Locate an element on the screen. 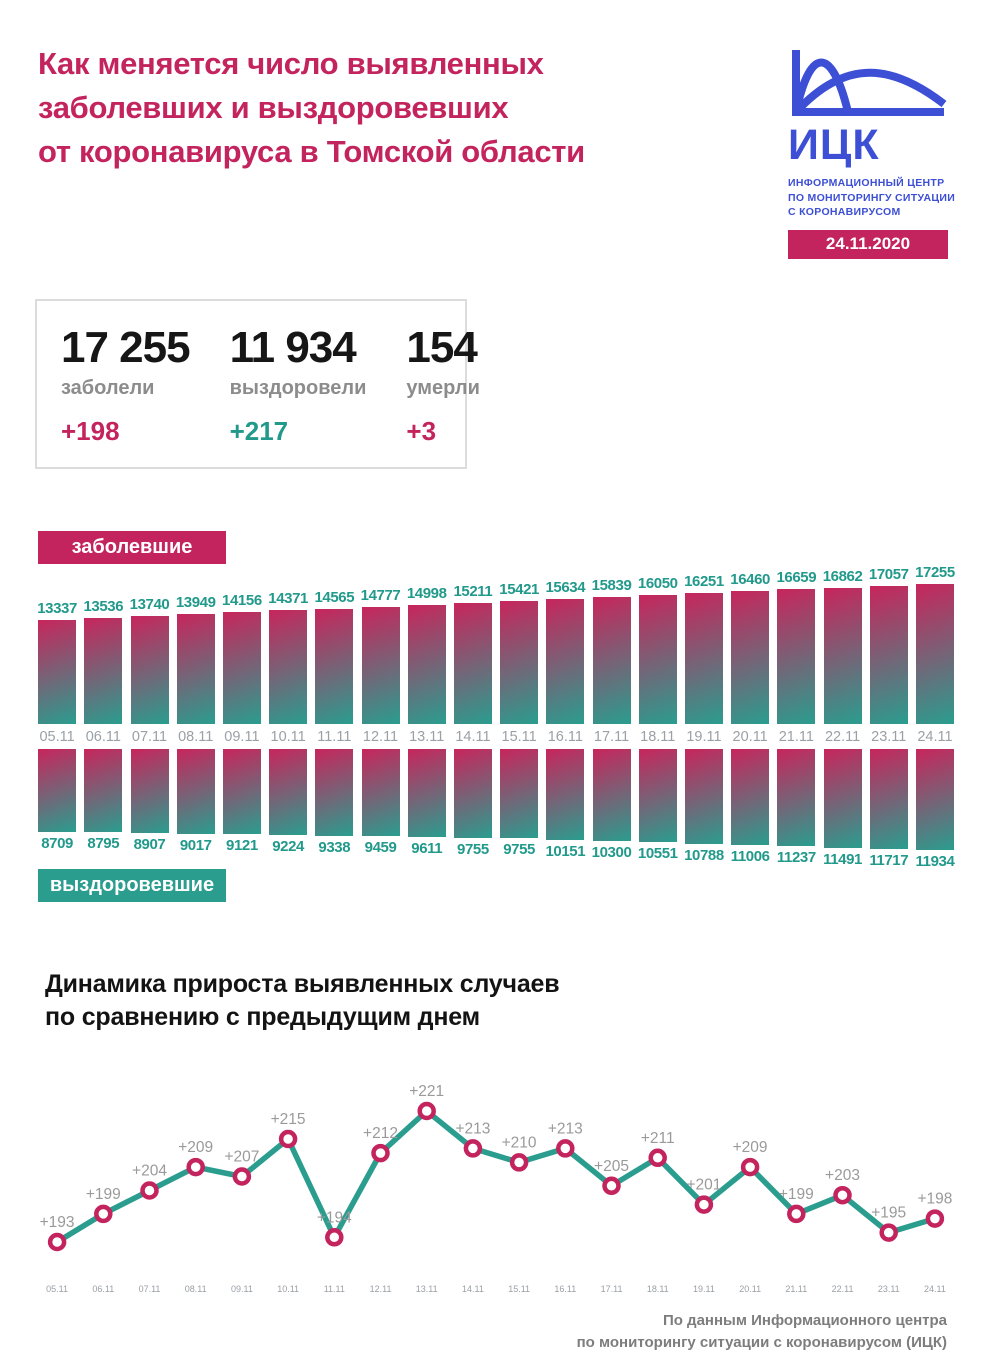 The height and width of the screenshot is (1354, 992). stat-value: 17 255 is located at coordinates (126, 348).